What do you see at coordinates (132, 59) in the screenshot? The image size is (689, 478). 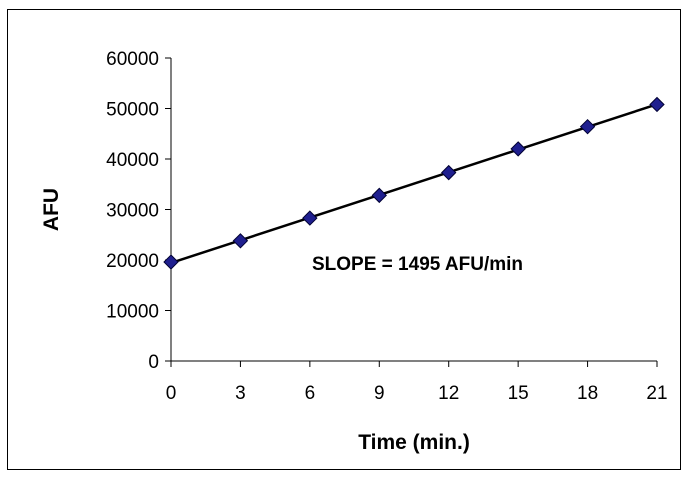 I see `y-tick-label: 60000` at bounding box center [132, 59].